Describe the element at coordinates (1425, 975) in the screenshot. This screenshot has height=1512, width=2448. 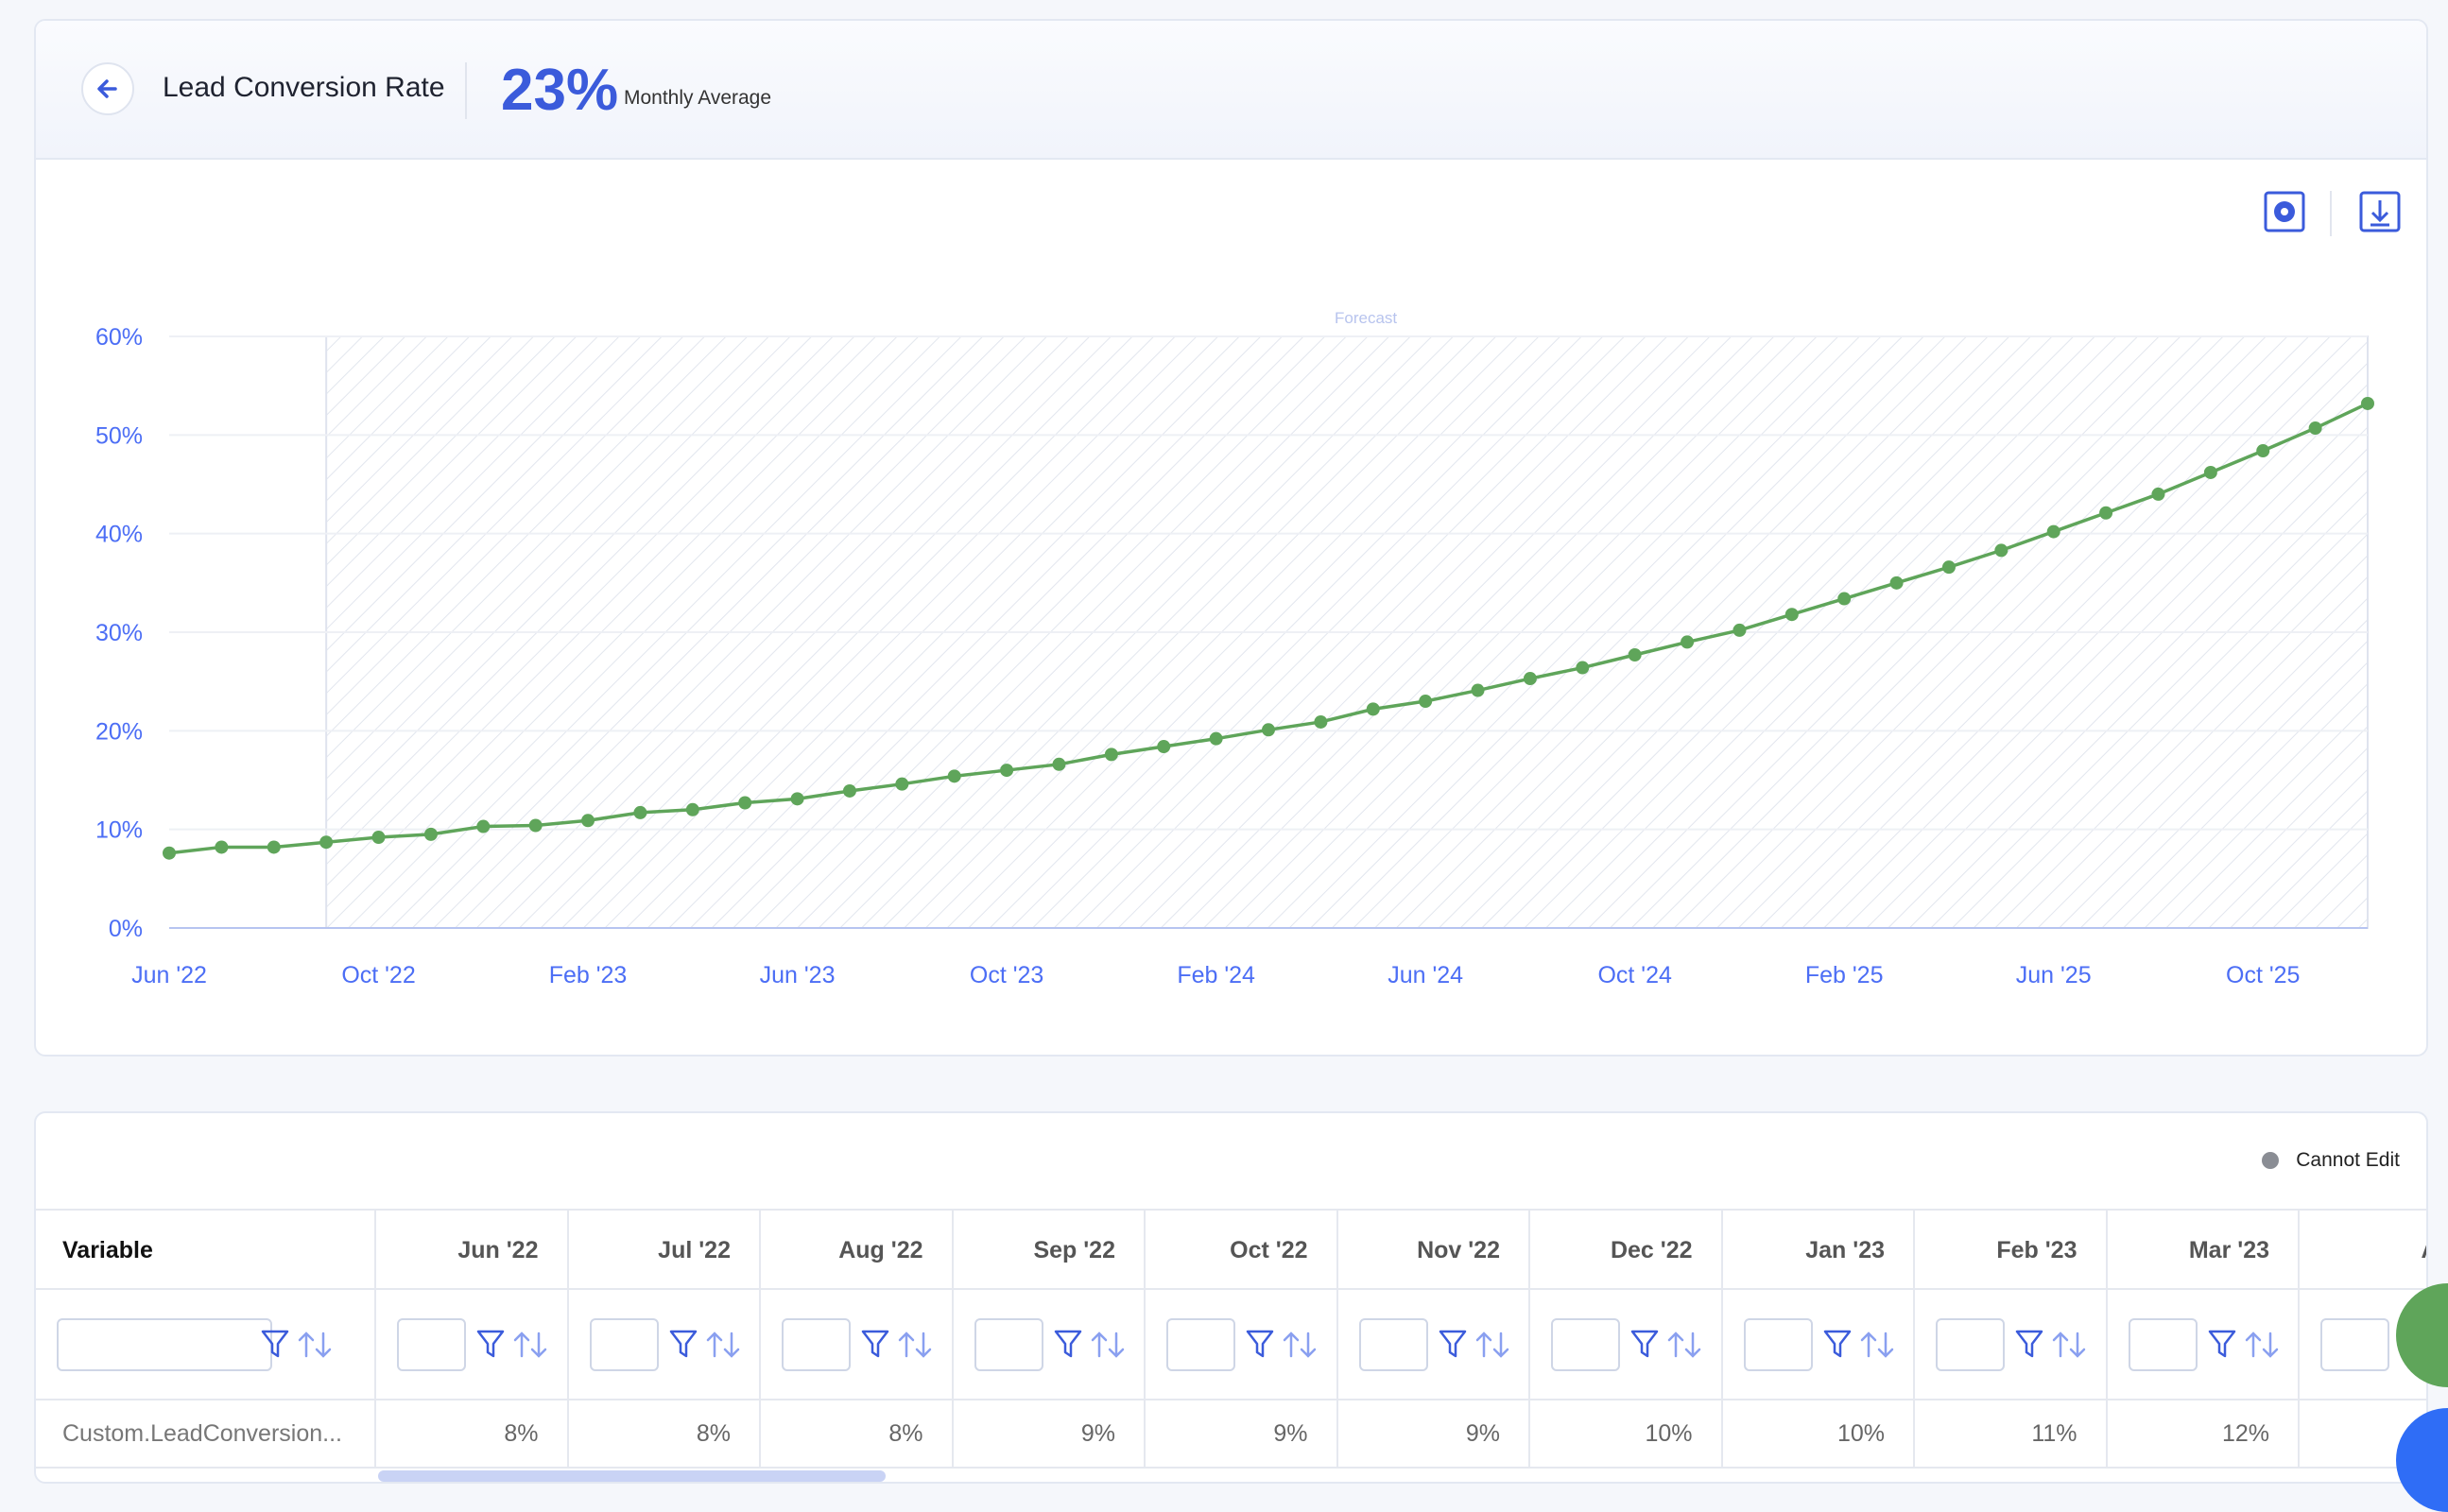
I see `x-tick-label: Jun '24` at that location.